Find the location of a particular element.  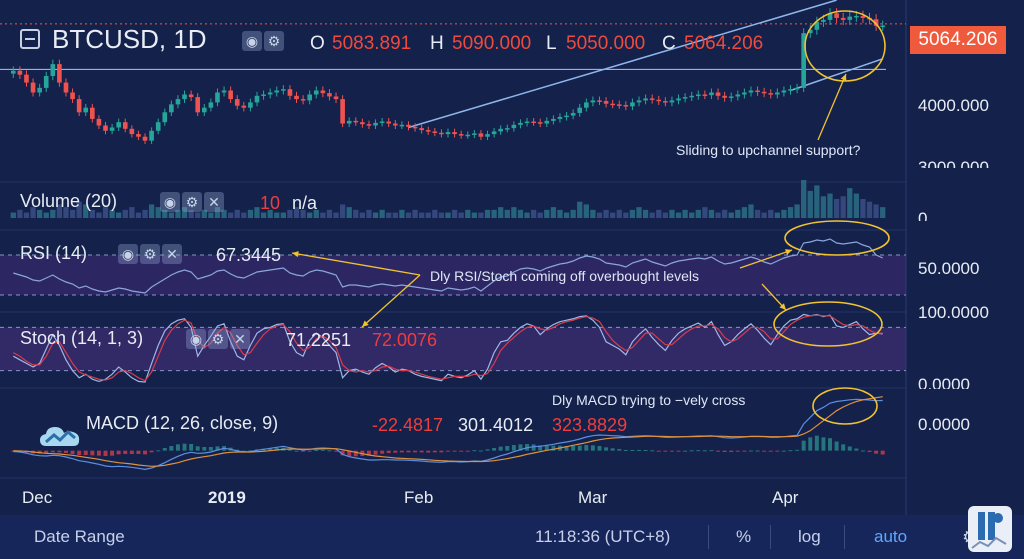

rsi-pane-title: RSI (14) is located at coordinates (54, 253).